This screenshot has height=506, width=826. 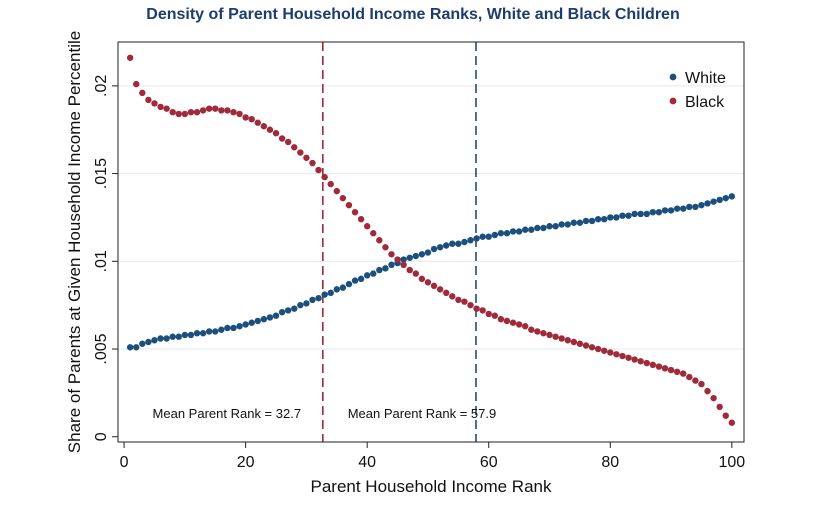 I want to click on y-tick-label: .015, so click(x=101, y=173).